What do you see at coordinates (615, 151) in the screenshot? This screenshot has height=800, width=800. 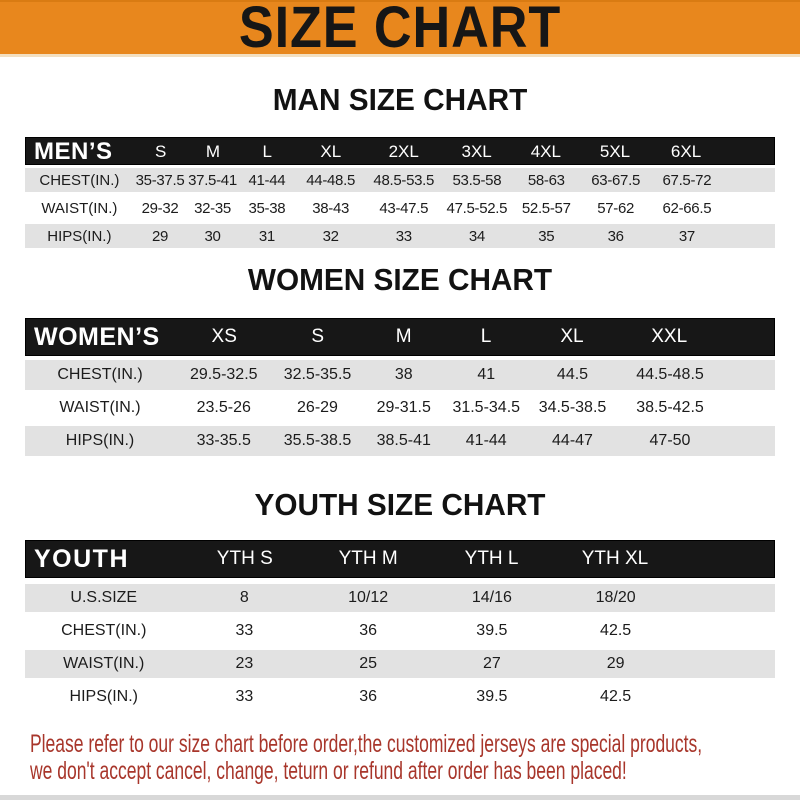 I see `size-cell: 5XL` at bounding box center [615, 151].